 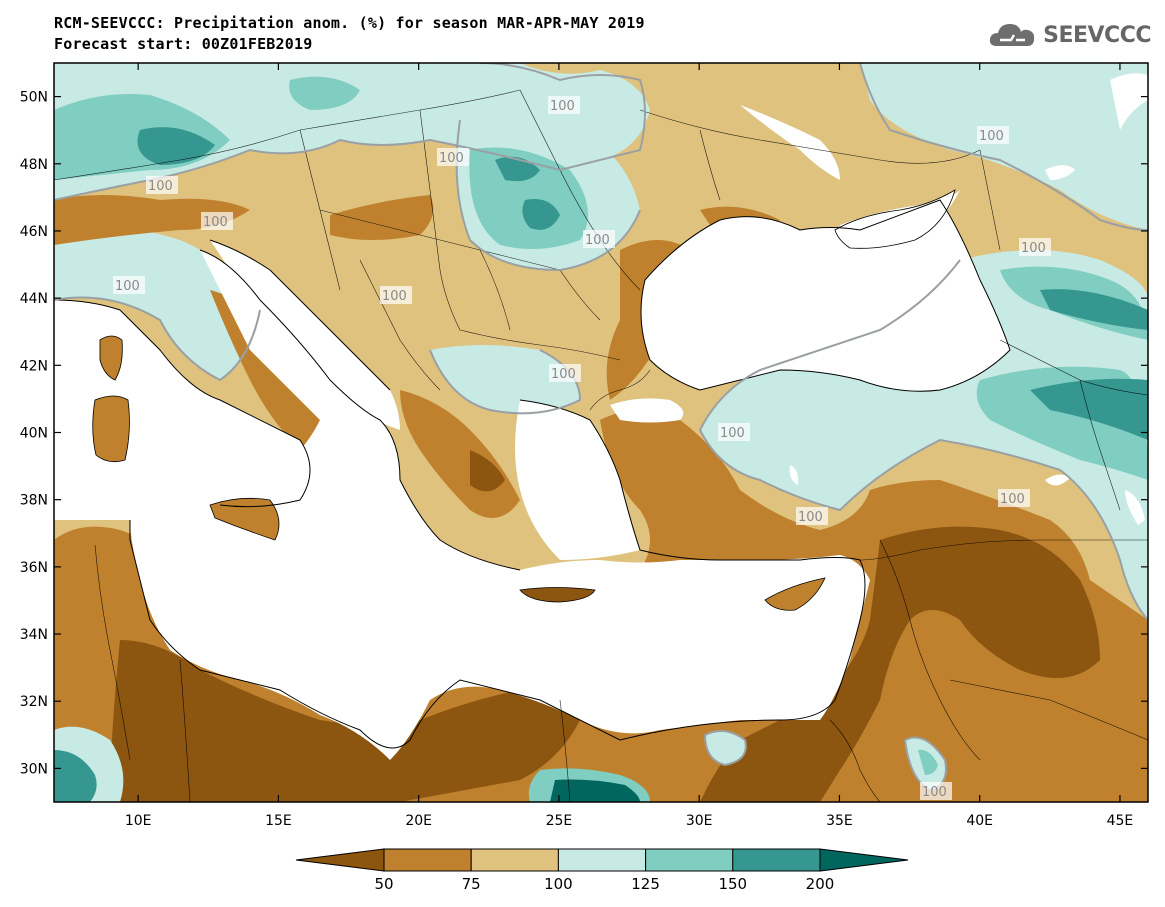 What do you see at coordinates (383, 884) in the screenshot?
I see `colorbar-label: 50` at bounding box center [383, 884].